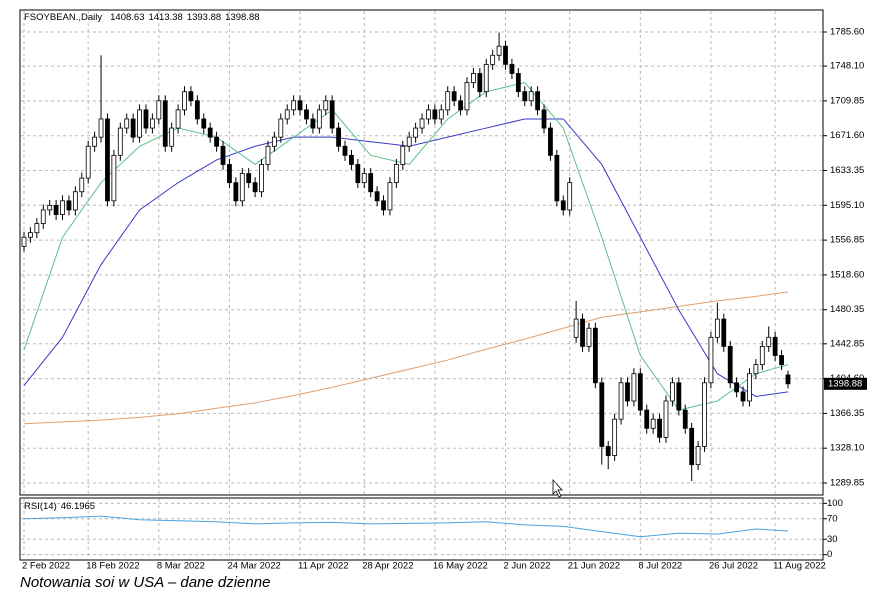  Describe the element at coordinates (847, 135) in the screenshot. I see `y-tick-label: 1671.60` at that location.